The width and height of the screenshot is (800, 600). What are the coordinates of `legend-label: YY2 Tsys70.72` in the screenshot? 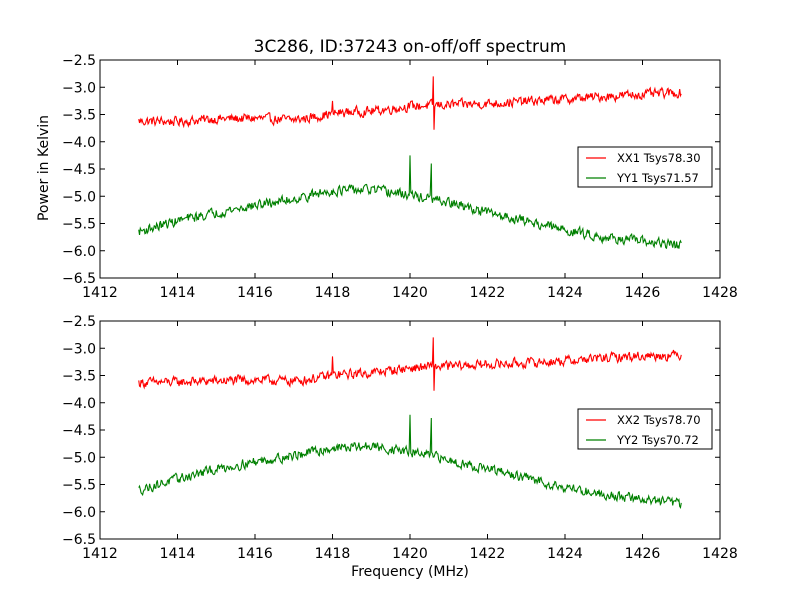 It's located at (657, 440).